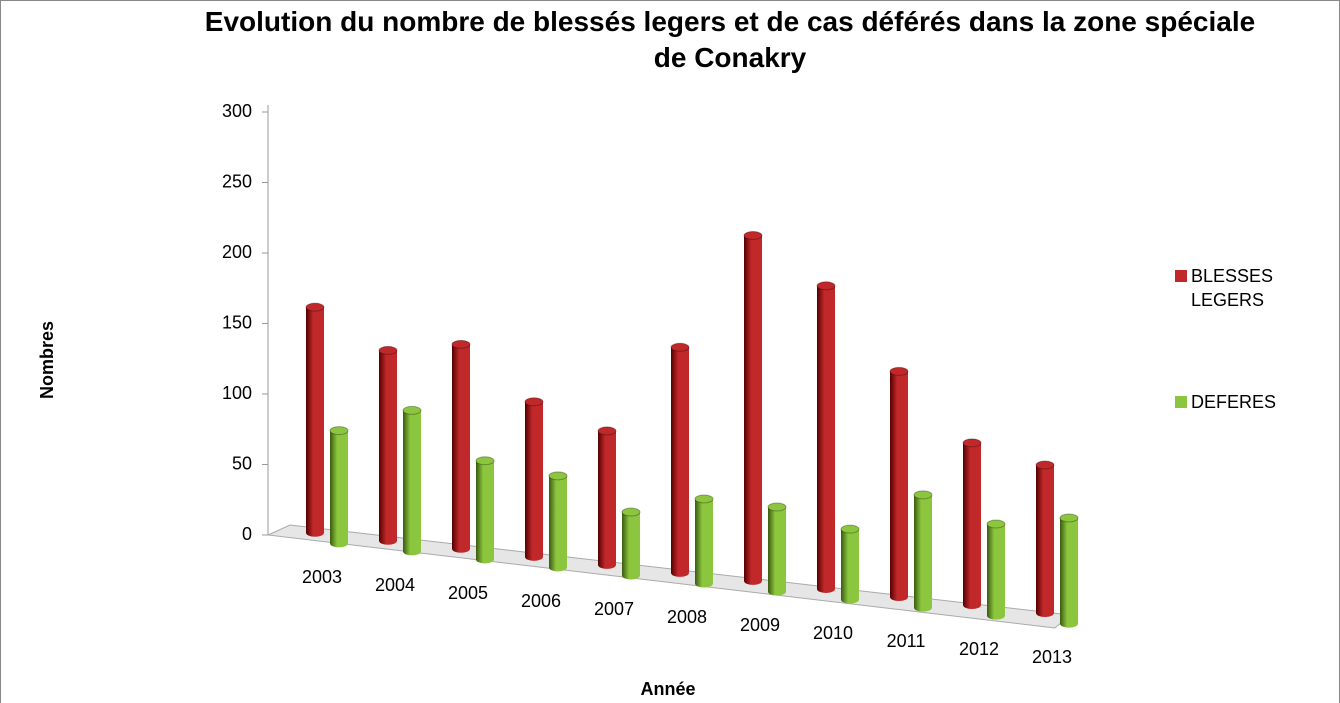 This screenshot has height=703, width=1340. Describe the element at coordinates (237, 181) in the screenshot. I see `y-tick-label: 250` at that location.